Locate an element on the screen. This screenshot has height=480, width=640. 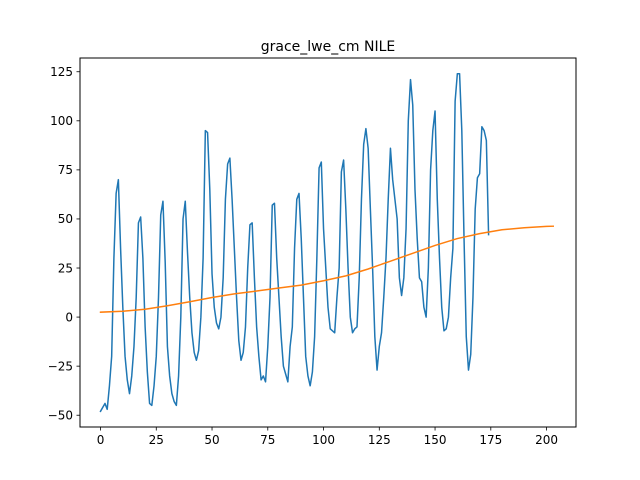
x-axis: 0 25 50 75 100 125 150 175 200 is located at coordinates (327, 437).